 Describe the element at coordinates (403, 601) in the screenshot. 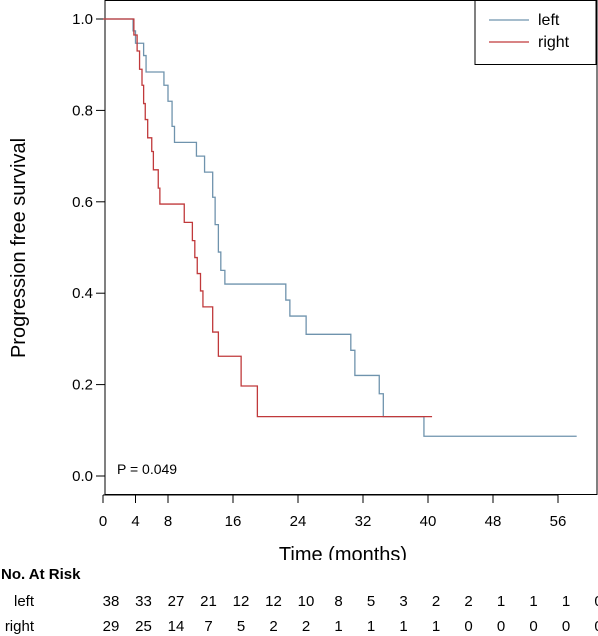

I see `risk-count: 3` at that location.